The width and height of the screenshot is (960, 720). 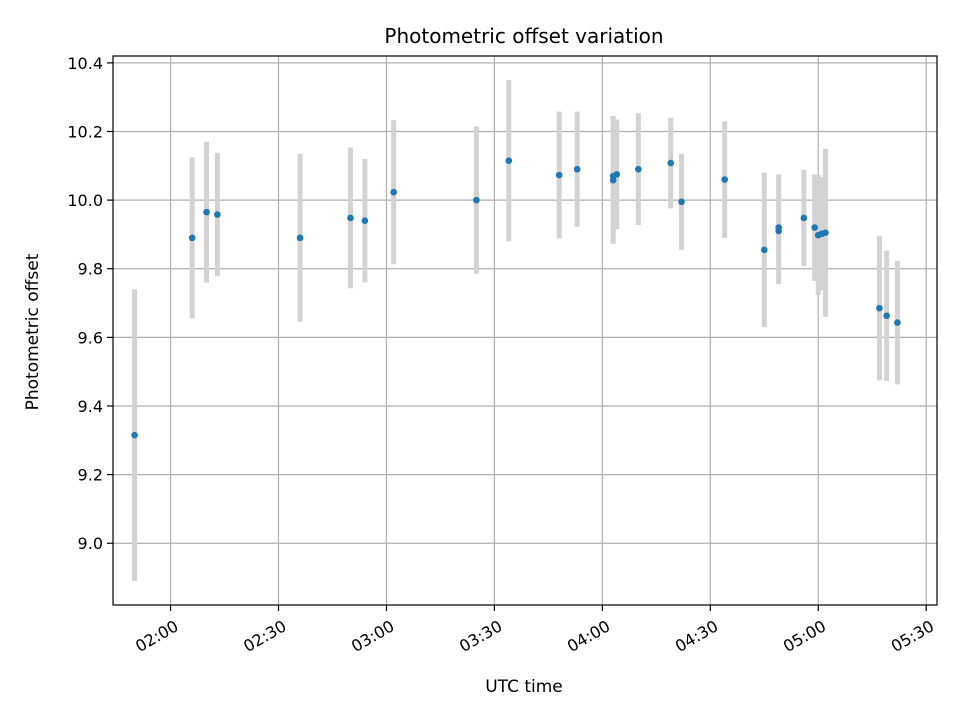 What do you see at coordinates (523, 36) in the screenshot?
I see `chart-title: Photometric offset variation` at bounding box center [523, 36].